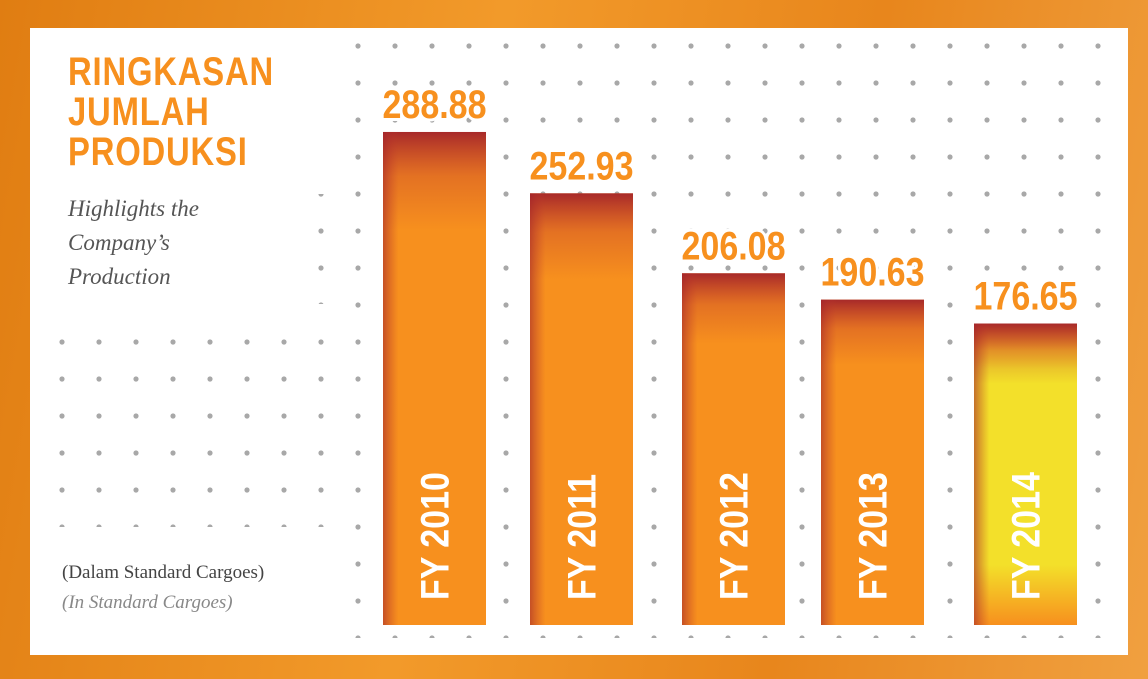 The image size is (1148, 679). I want to click on value-label: 190.63, so click(873, 271).